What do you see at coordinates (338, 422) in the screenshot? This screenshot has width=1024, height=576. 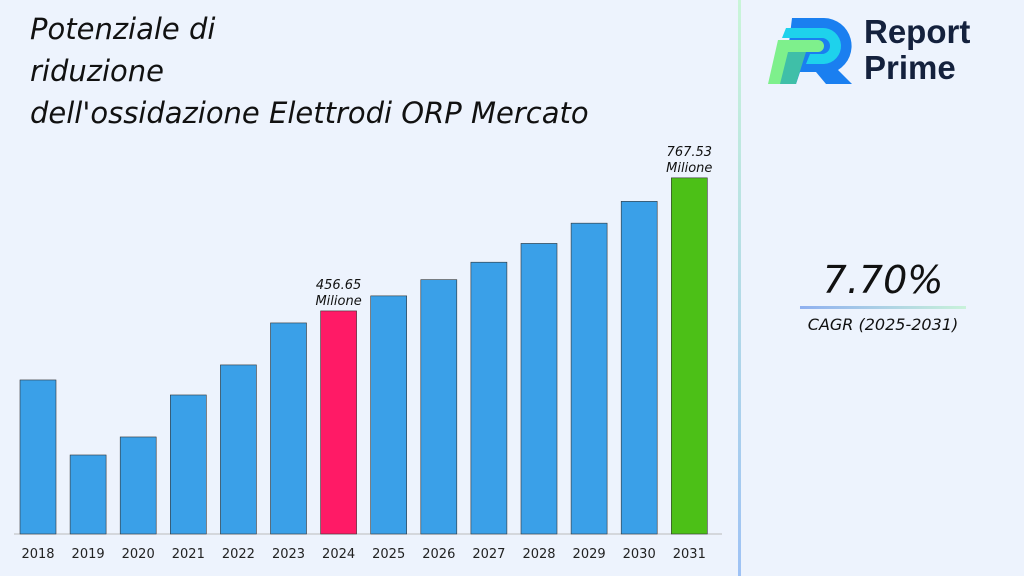 I see `bar-2024` at bounding box center [338, 422].